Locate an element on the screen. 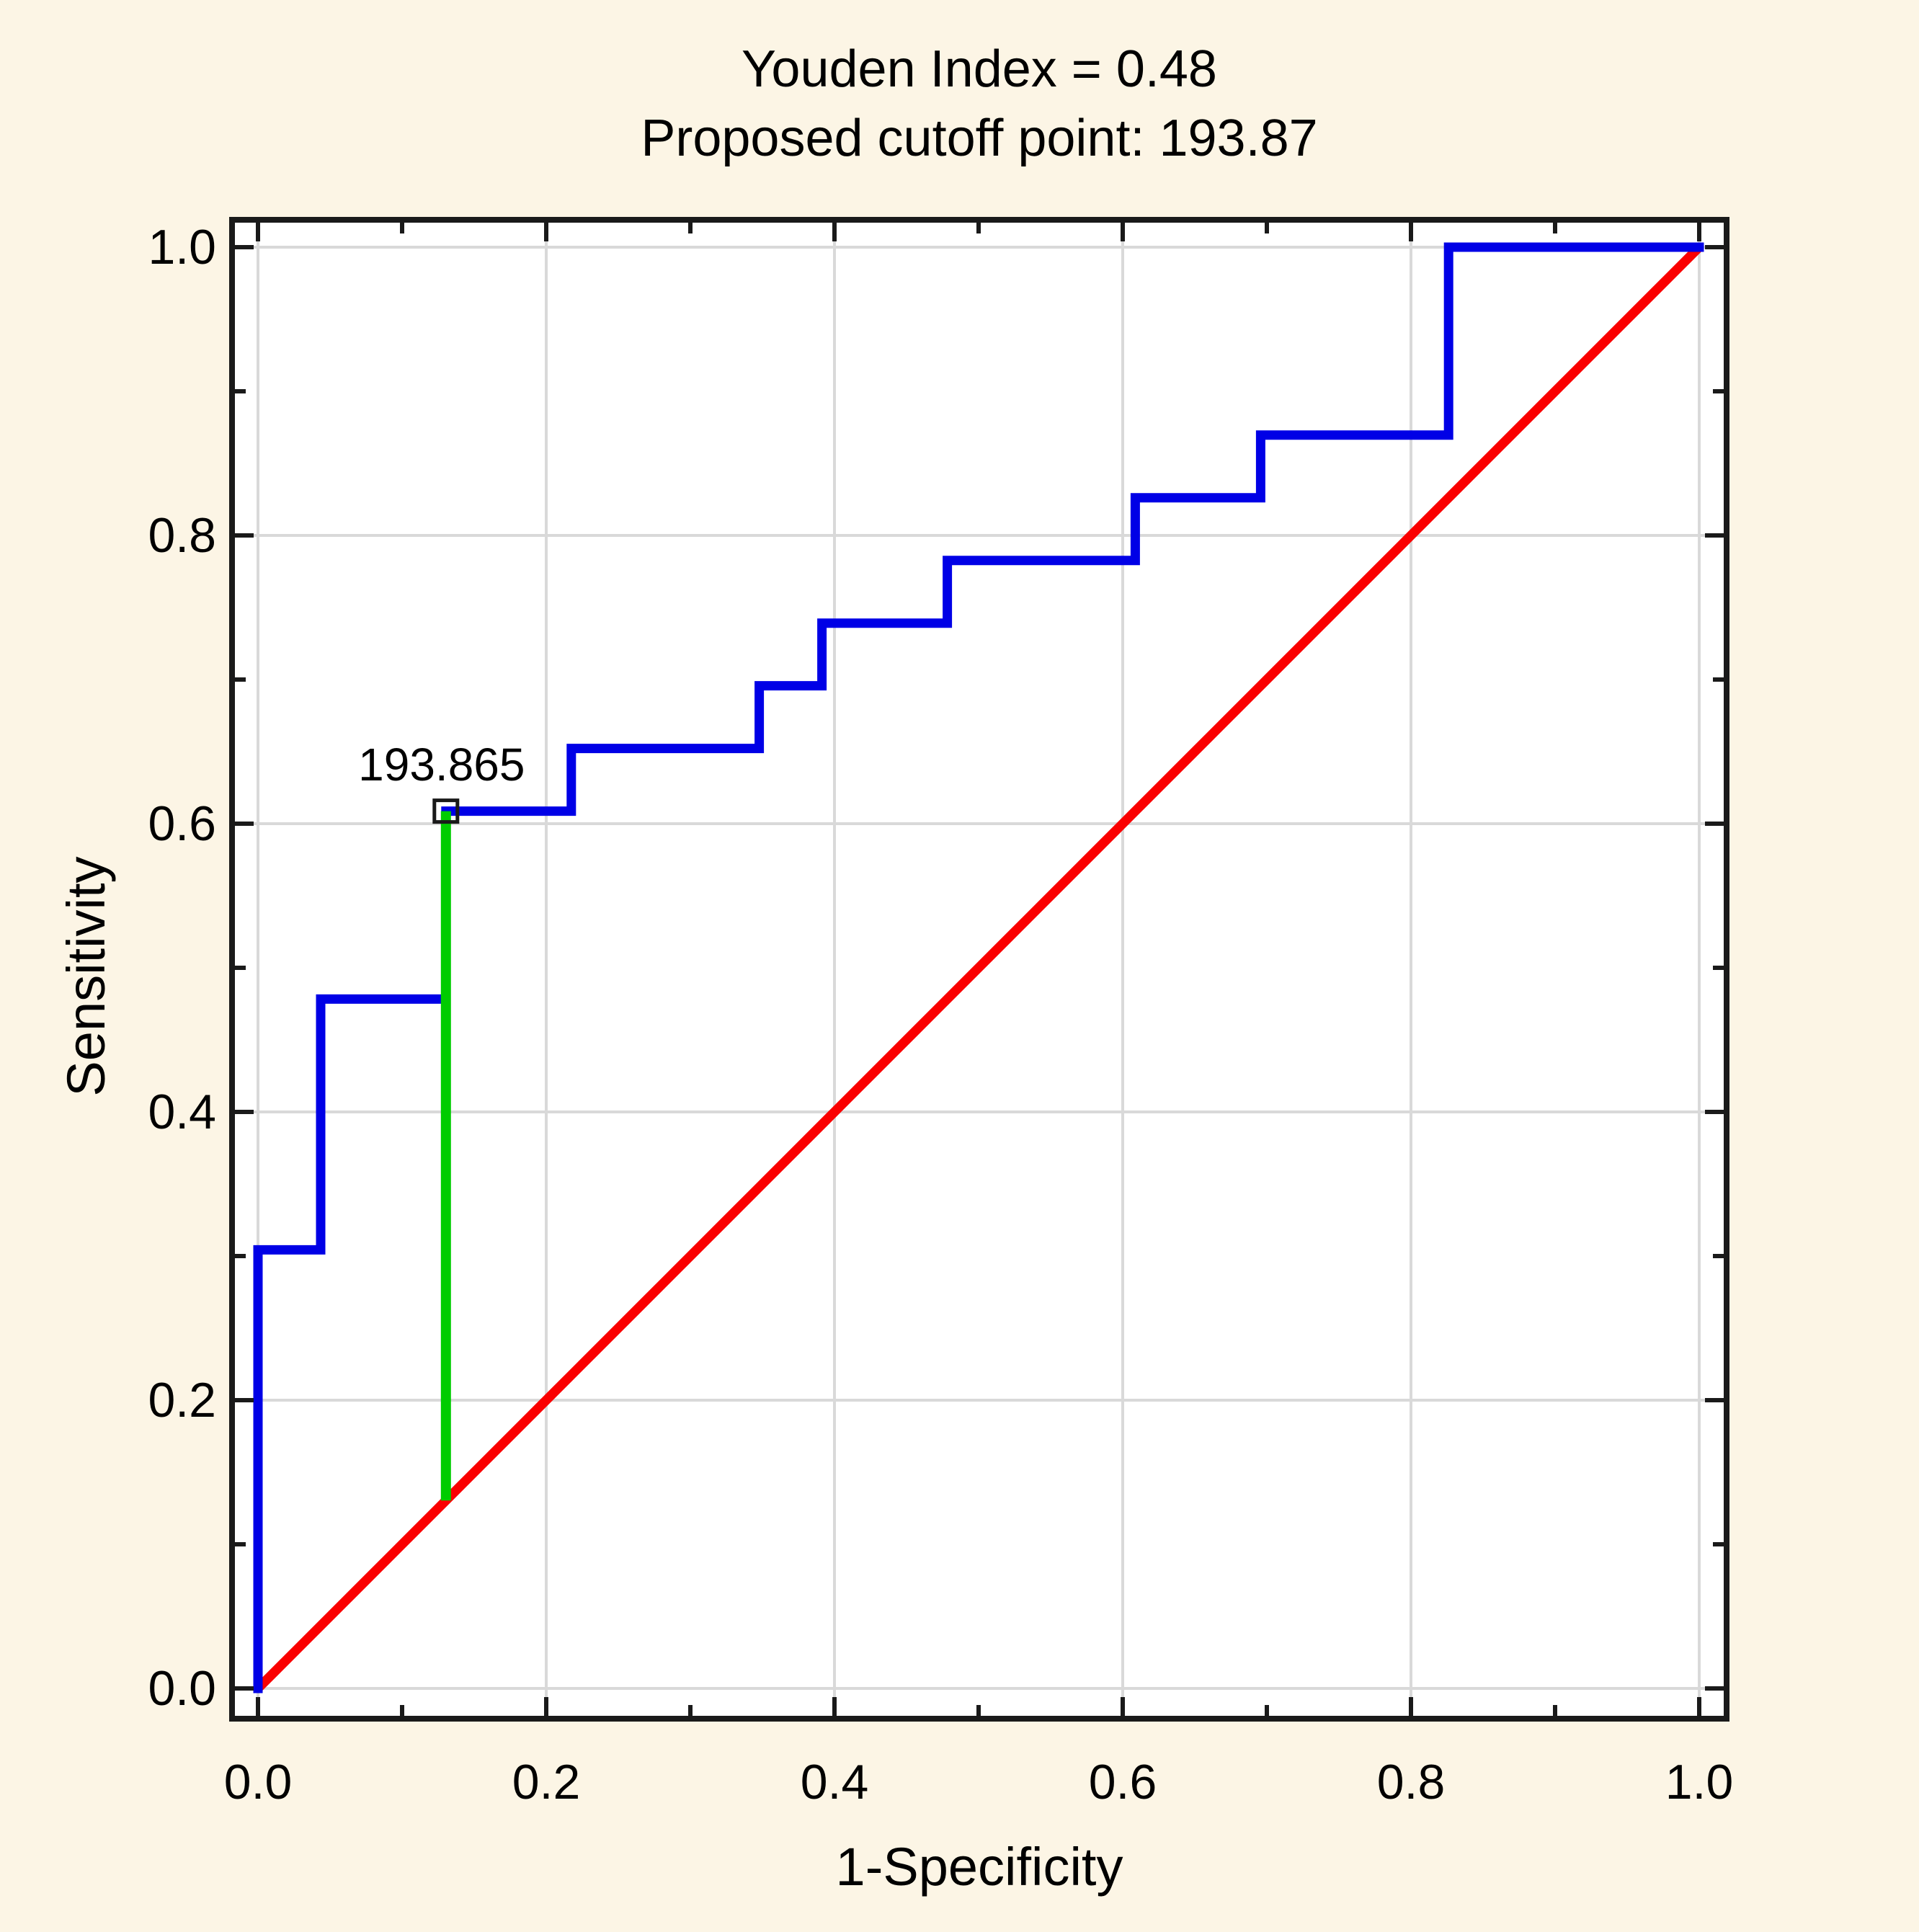 Image resolution: width=1919 pixels, height=1932 pixels. y-tick-label: 0.4 is located at coordinates (182, 1112).